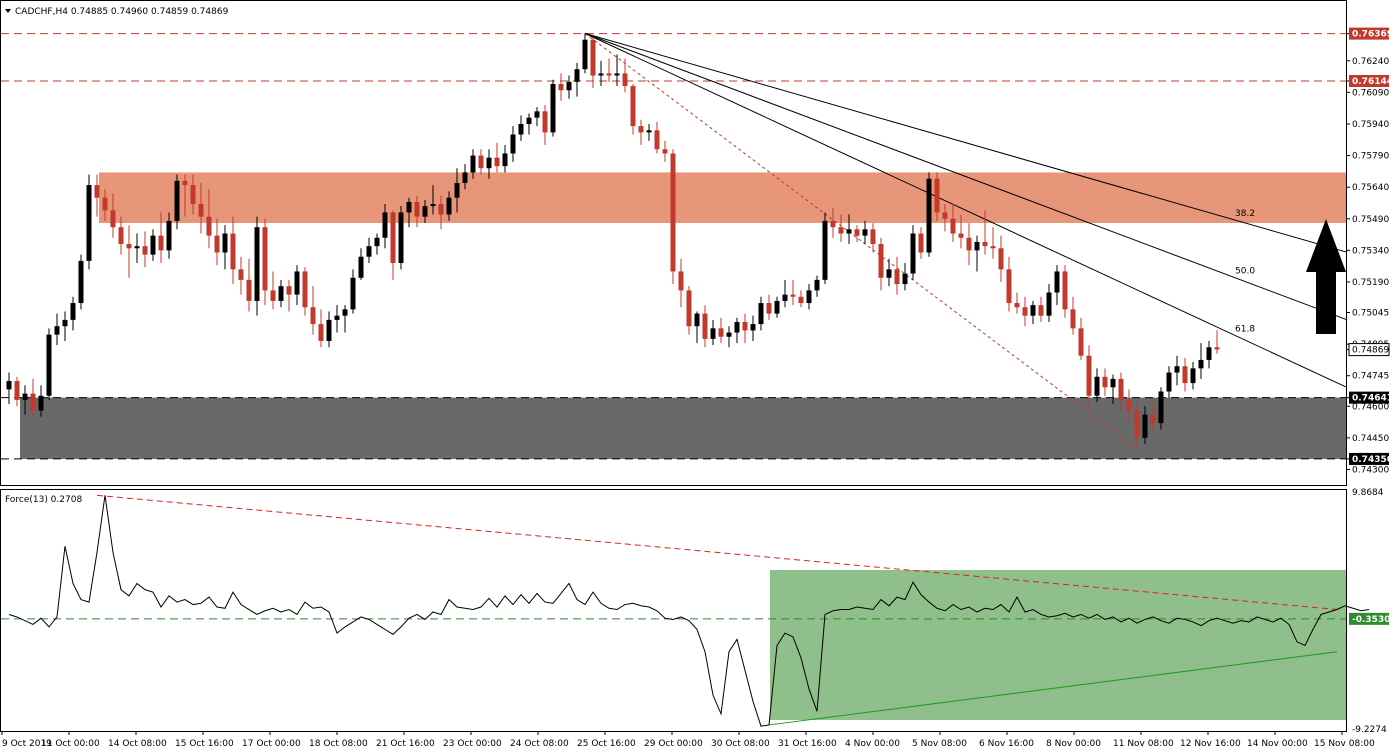  What do you see at coordinates (43, 500) in the screenshot?
I see `indicator-label: Force(13) 0.2708` at bounding box center [43, 500].